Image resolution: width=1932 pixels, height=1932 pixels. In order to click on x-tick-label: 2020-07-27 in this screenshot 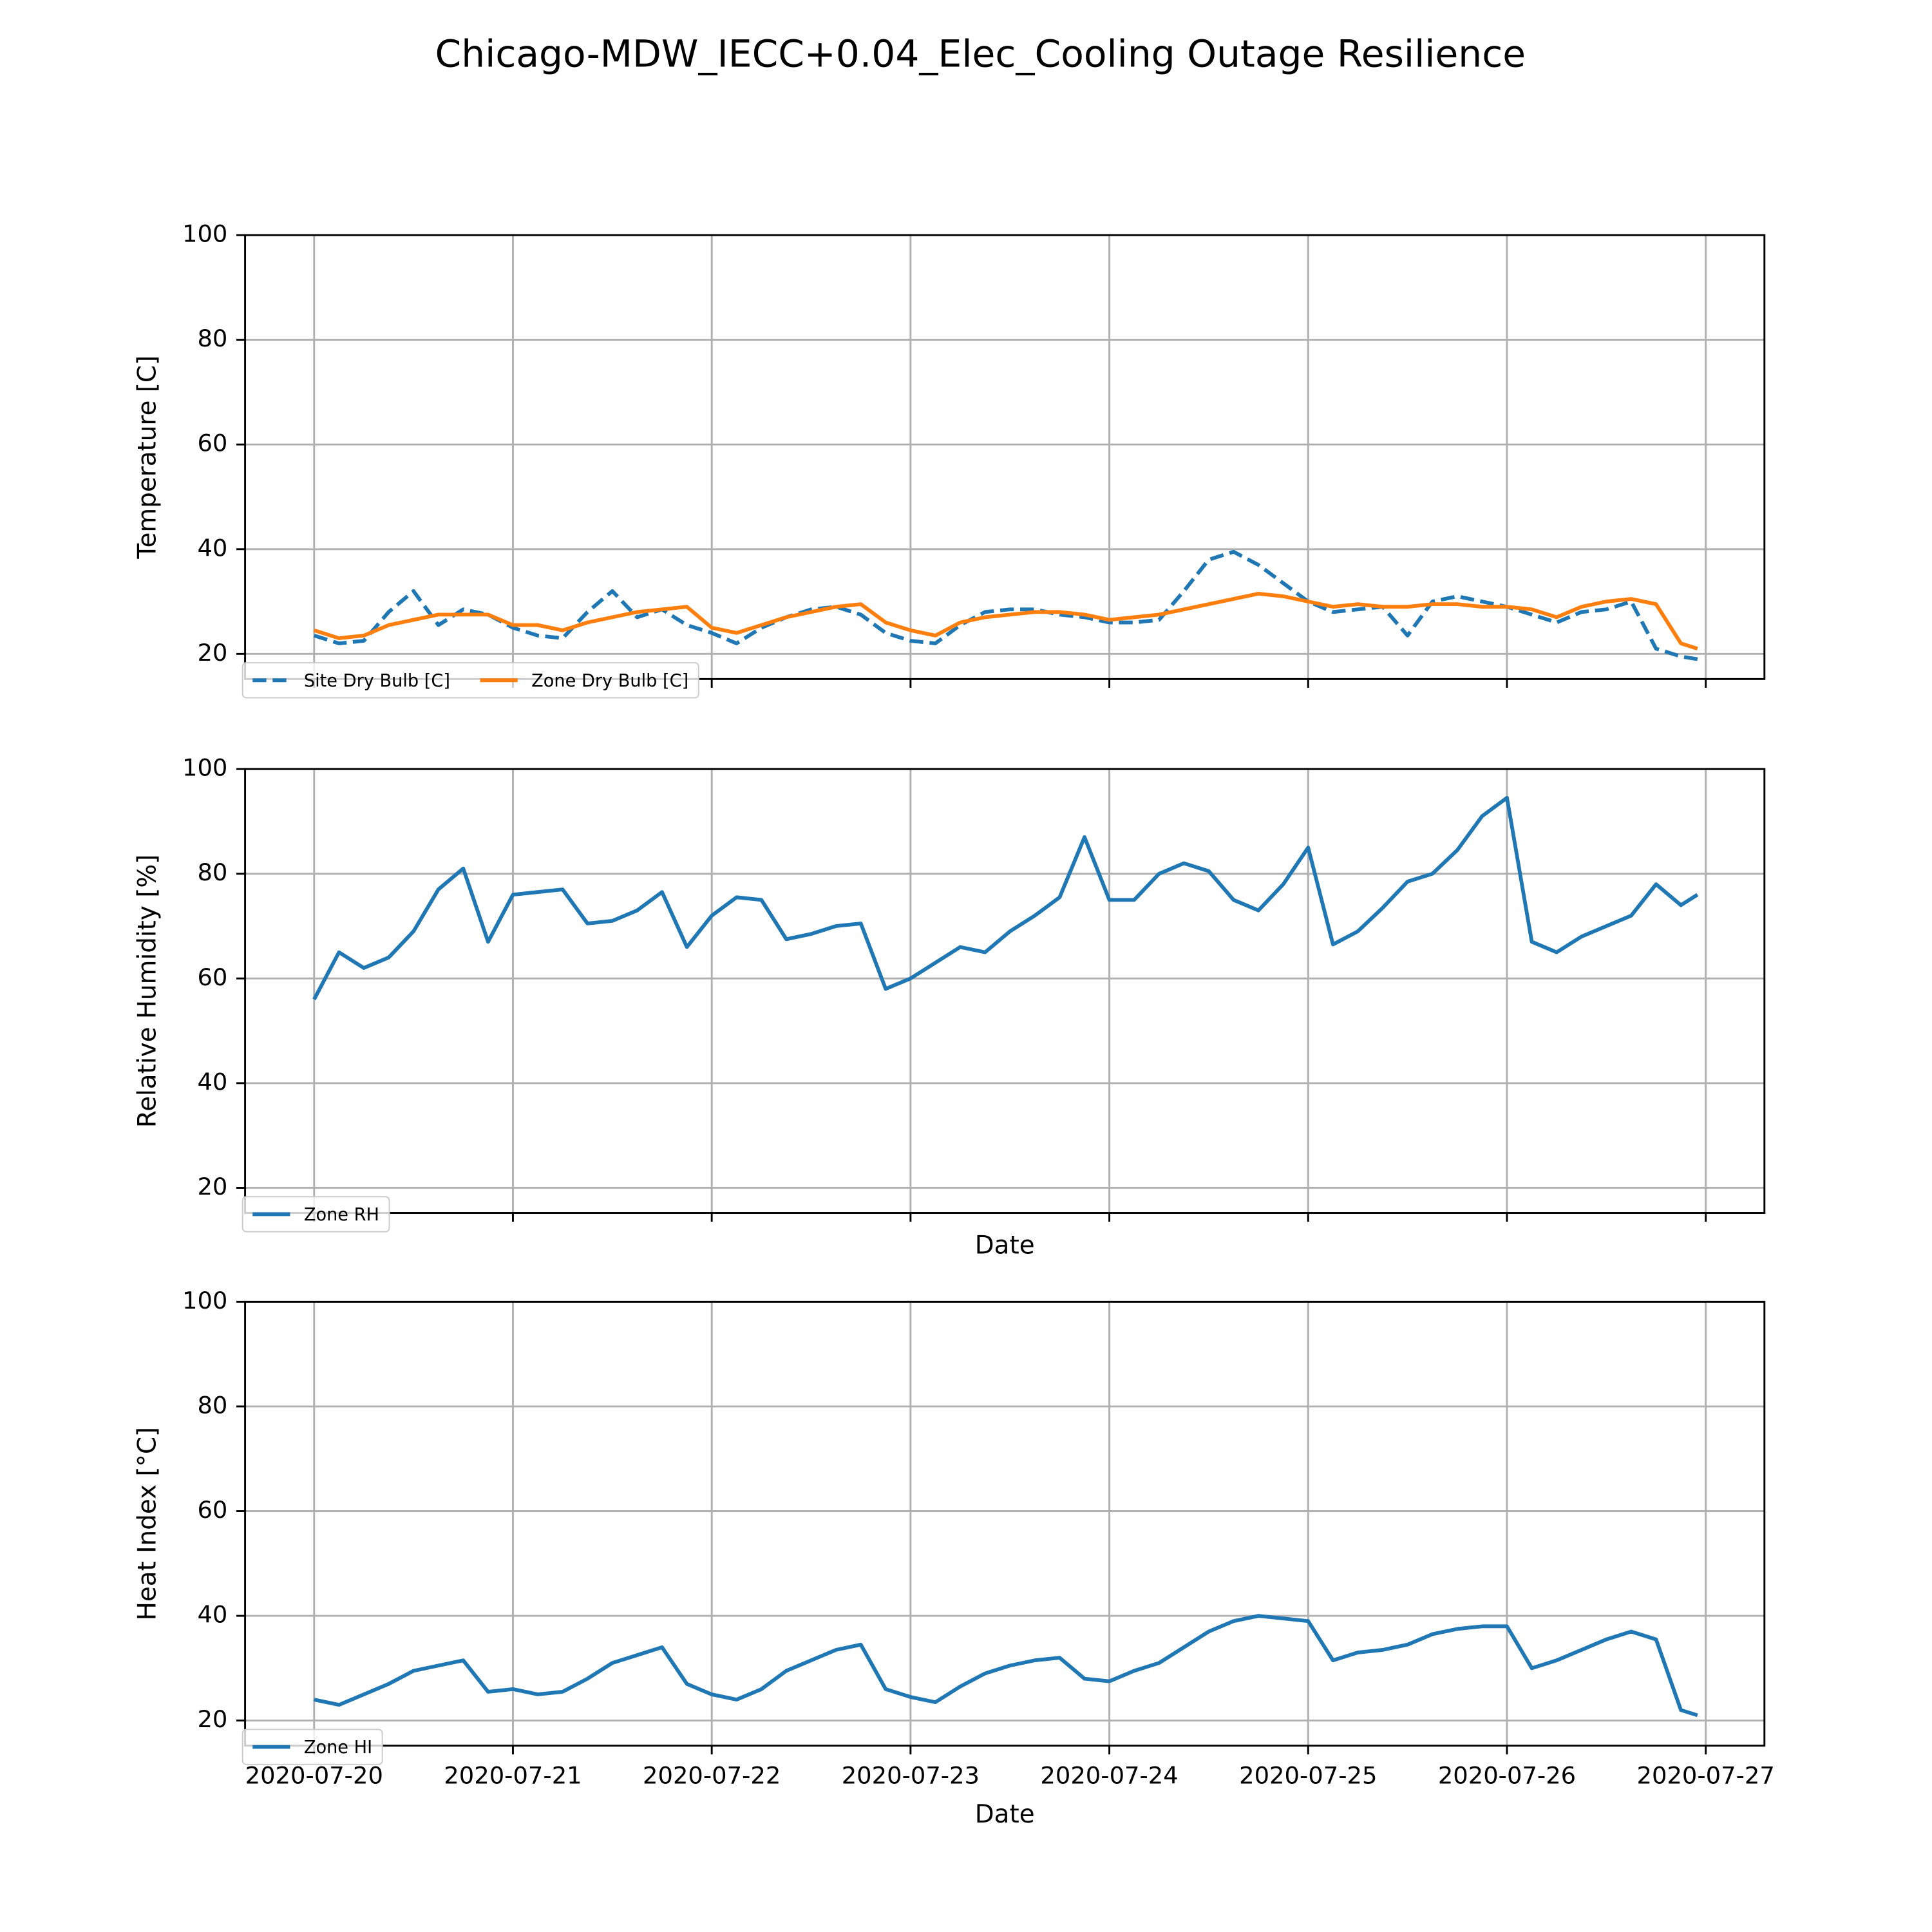, I will do `click(1706, 1776)`.